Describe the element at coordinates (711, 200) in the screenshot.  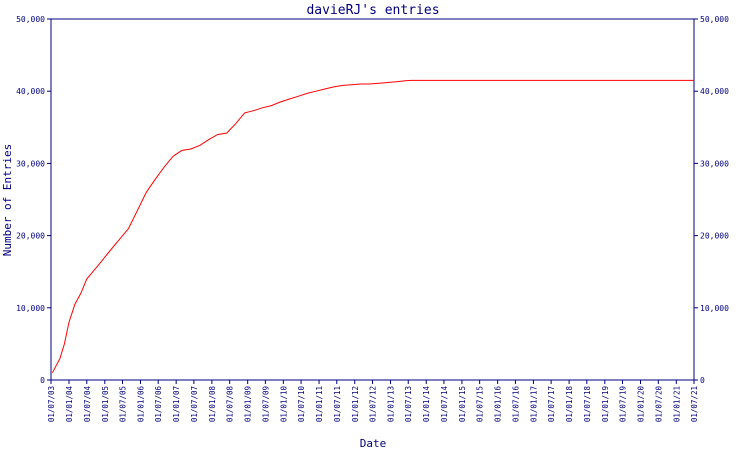
I see `y-axis-right: 0 10,000 20,000 30,000 40,000 50,000` at that location.